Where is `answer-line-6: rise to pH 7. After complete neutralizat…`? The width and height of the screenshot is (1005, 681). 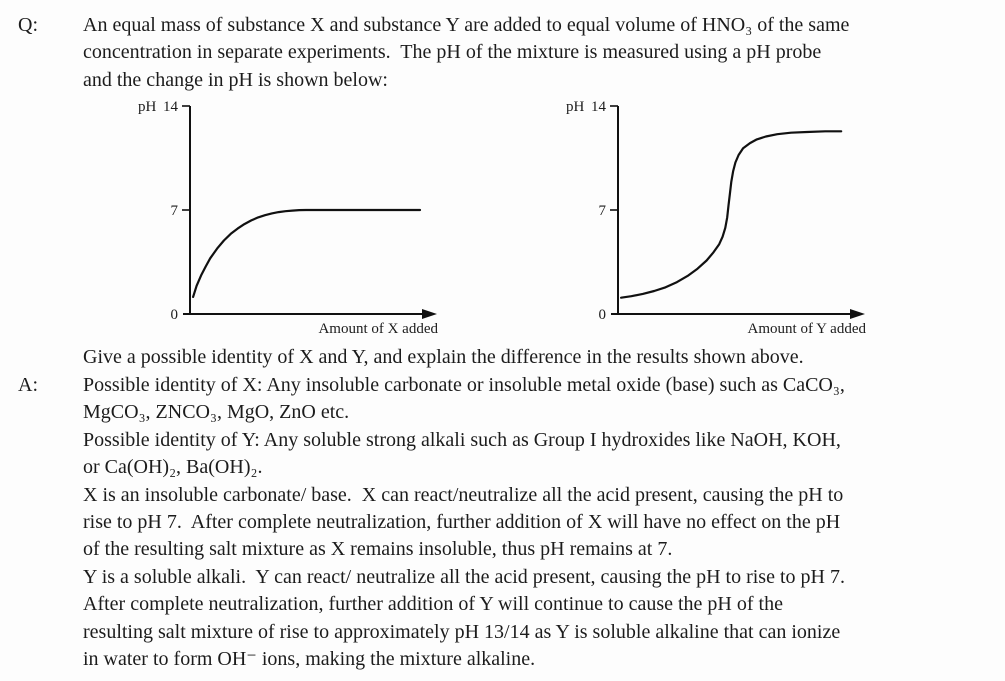
answer-line-6: rise to pH 7. After complete neutralizat… is located at coordinates (462, 522).